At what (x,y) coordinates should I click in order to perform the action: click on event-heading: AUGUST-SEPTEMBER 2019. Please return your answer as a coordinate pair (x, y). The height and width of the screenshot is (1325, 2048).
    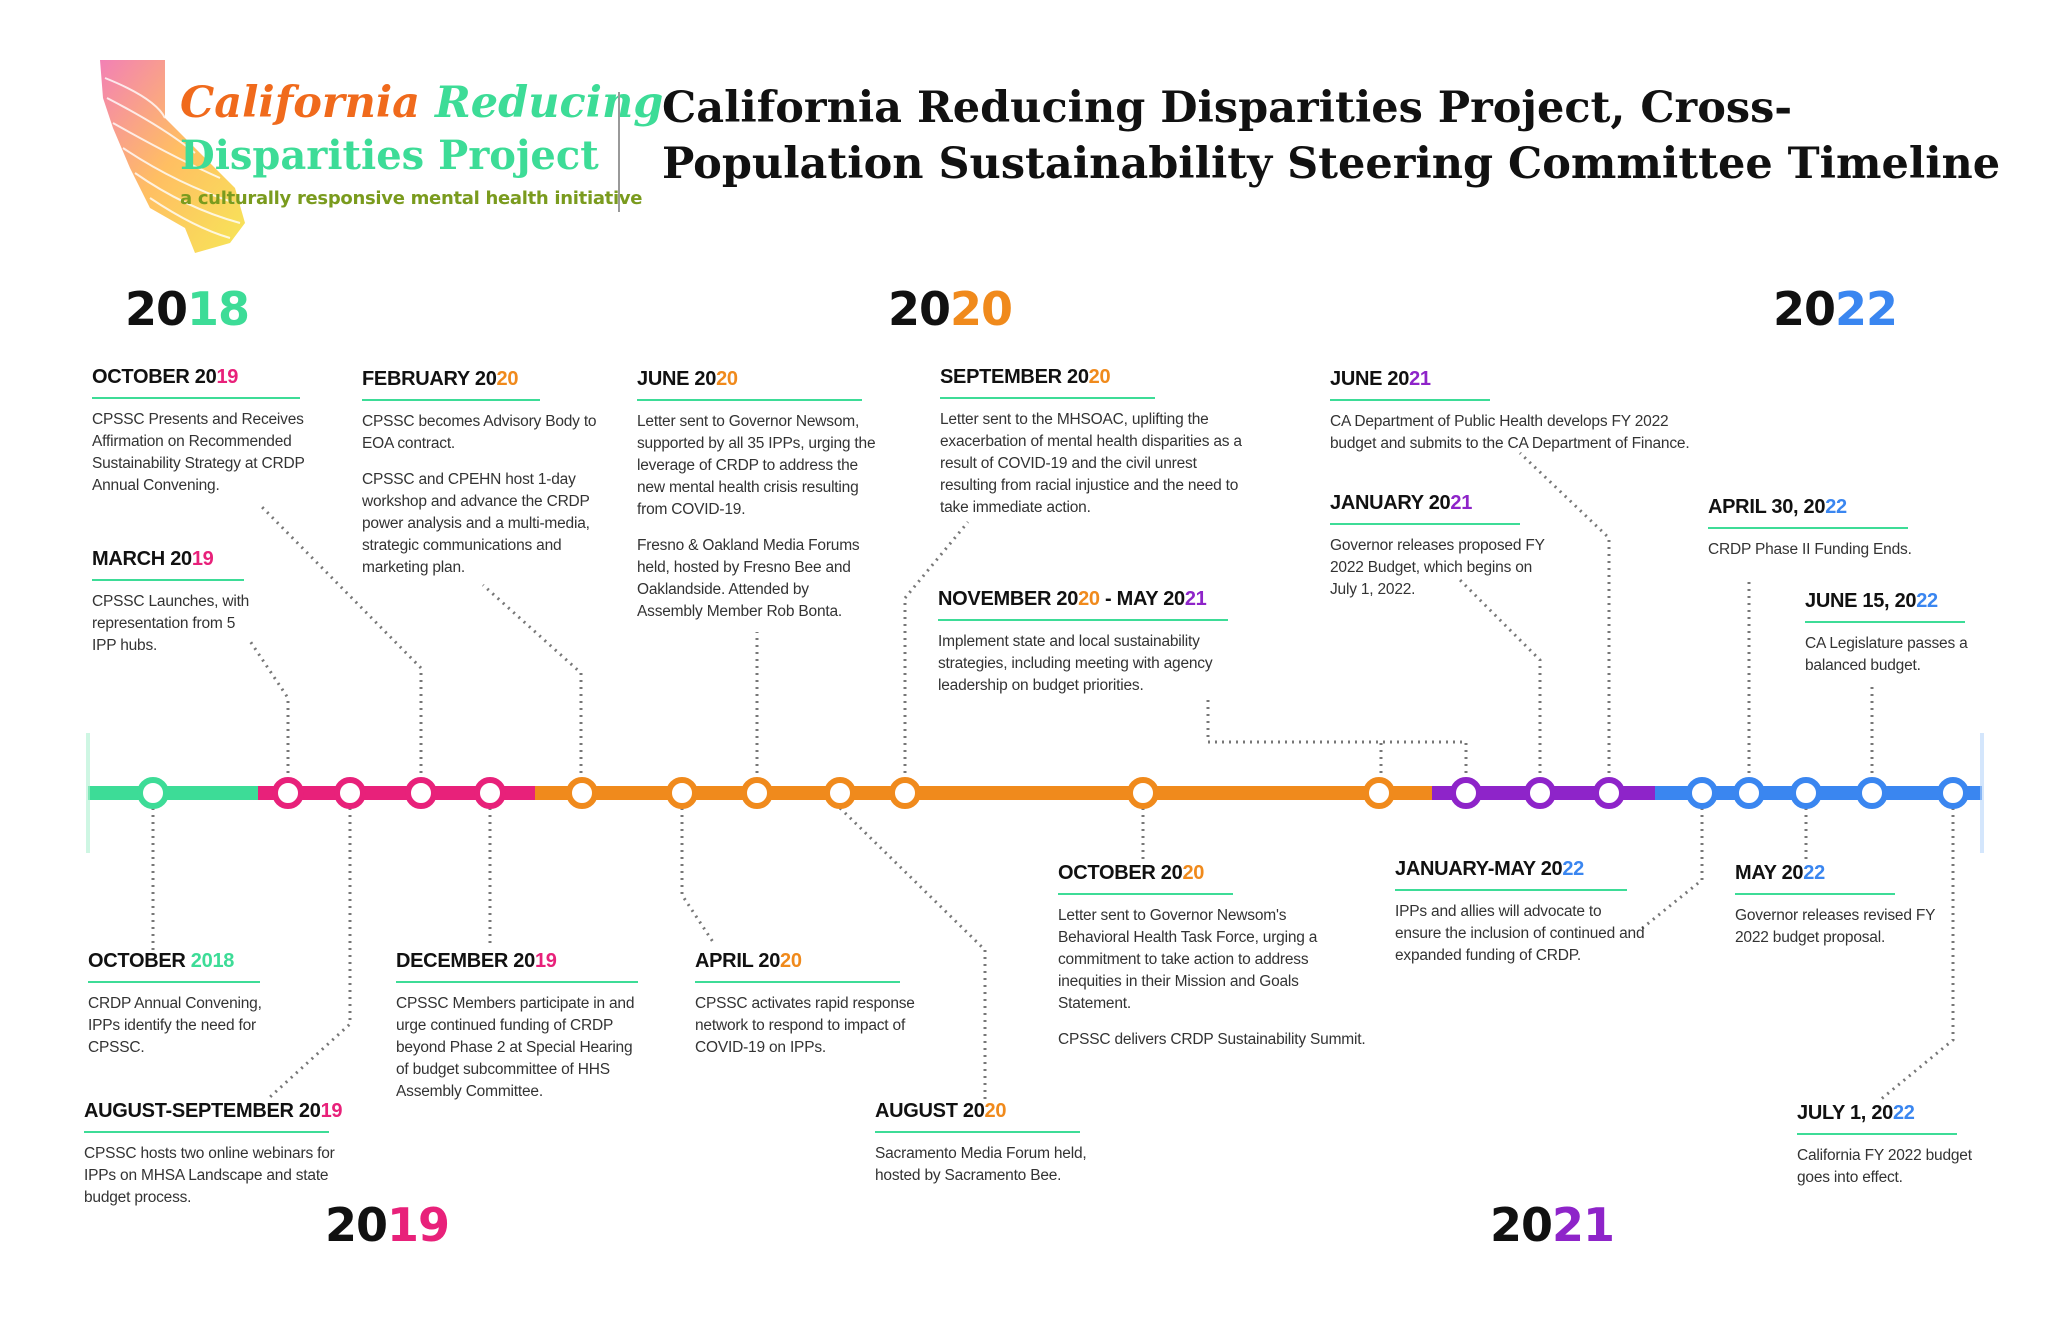
    Looking at the image, I should click on (213, 1111).